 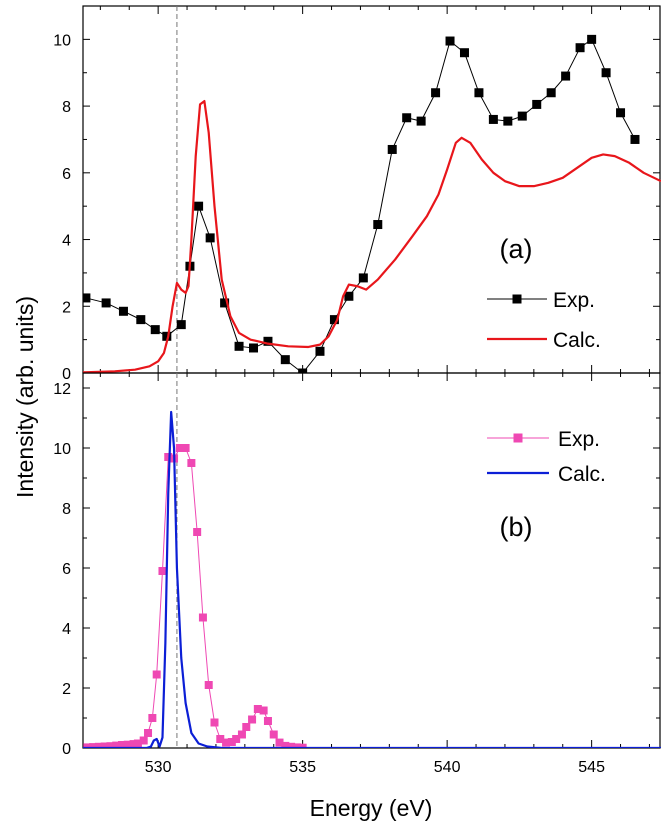 I want to click on panel-label: (a), so click(x=516, y=249).